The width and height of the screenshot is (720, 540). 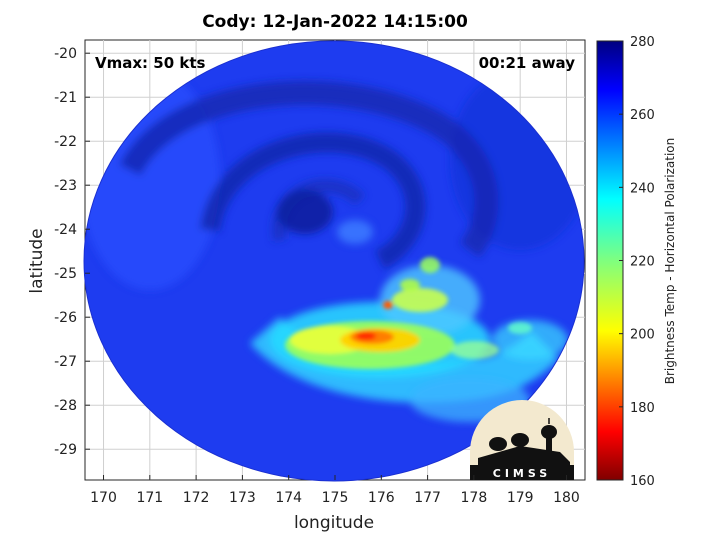 What do you see at coordinates (642, 335) in the screenshot?
I see `colorbar-tick-label: 200` at bounding box center [642, 335].